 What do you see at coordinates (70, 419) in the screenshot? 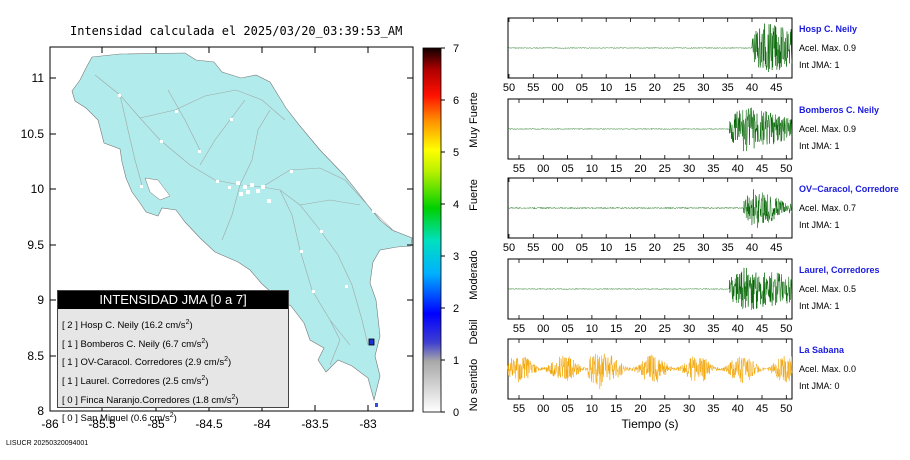
I see `legend-item-level: [ 0 ]` at bounding box center [70, 419].